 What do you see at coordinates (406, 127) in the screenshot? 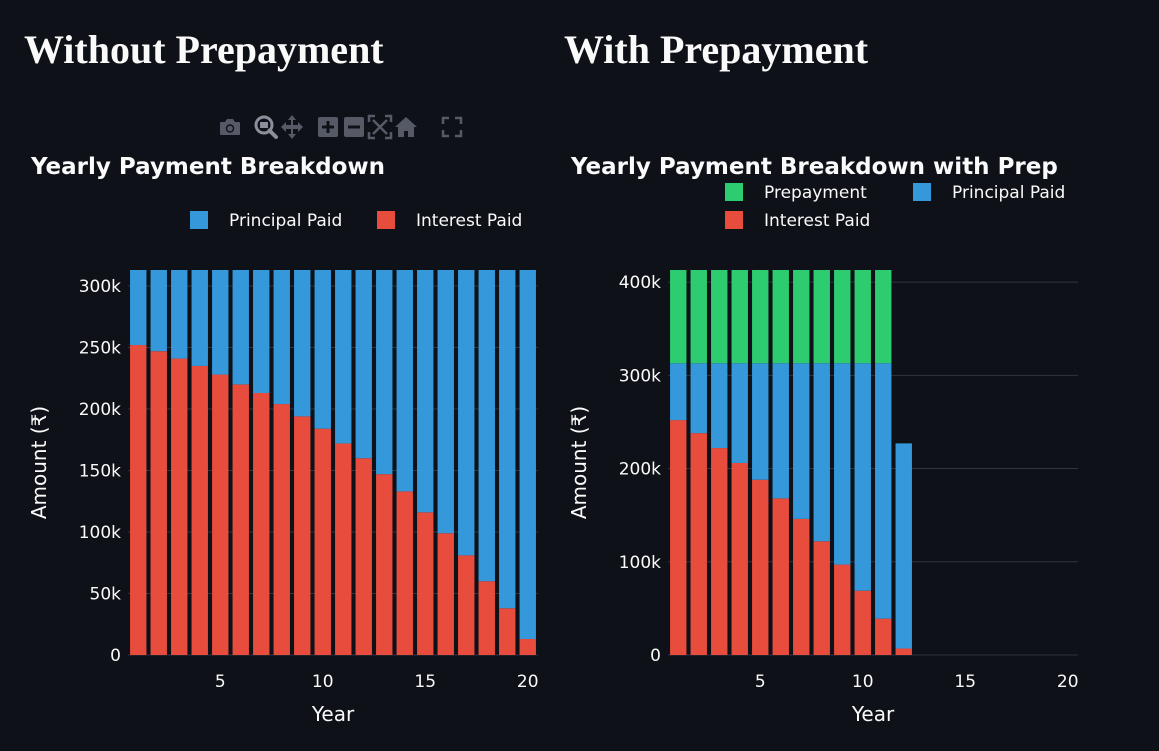
I see `reset-axes-icon` at bounding box center [406, 127].